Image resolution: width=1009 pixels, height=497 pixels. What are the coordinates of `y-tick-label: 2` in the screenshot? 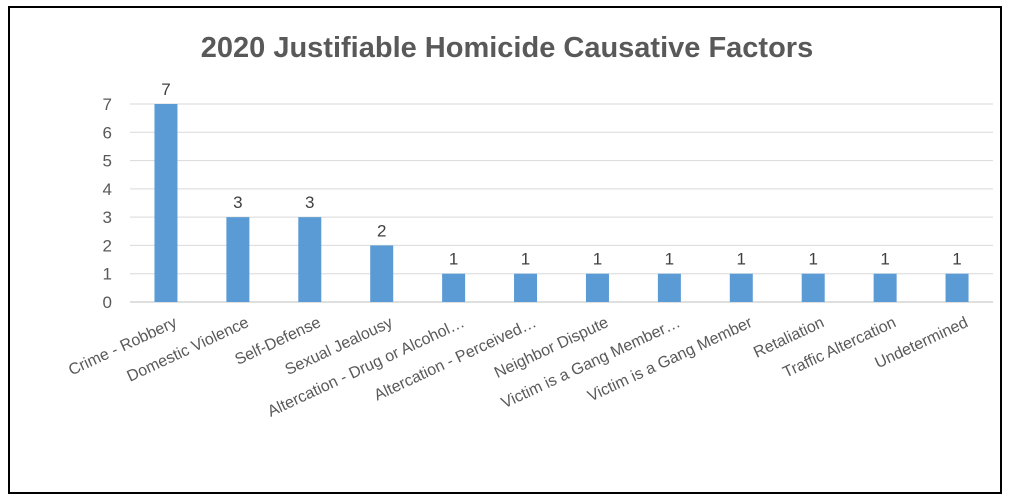 It's located at (107, 245).